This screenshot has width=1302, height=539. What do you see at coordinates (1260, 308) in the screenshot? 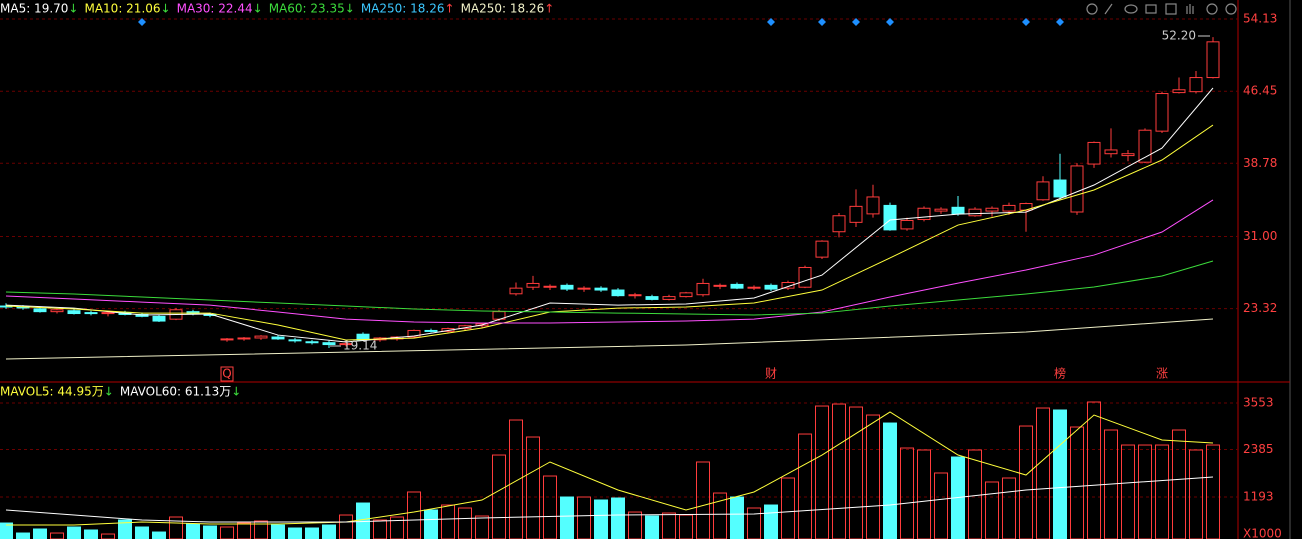
I see `y-tick-label: 23.32` at bounding box center [1260, 308].